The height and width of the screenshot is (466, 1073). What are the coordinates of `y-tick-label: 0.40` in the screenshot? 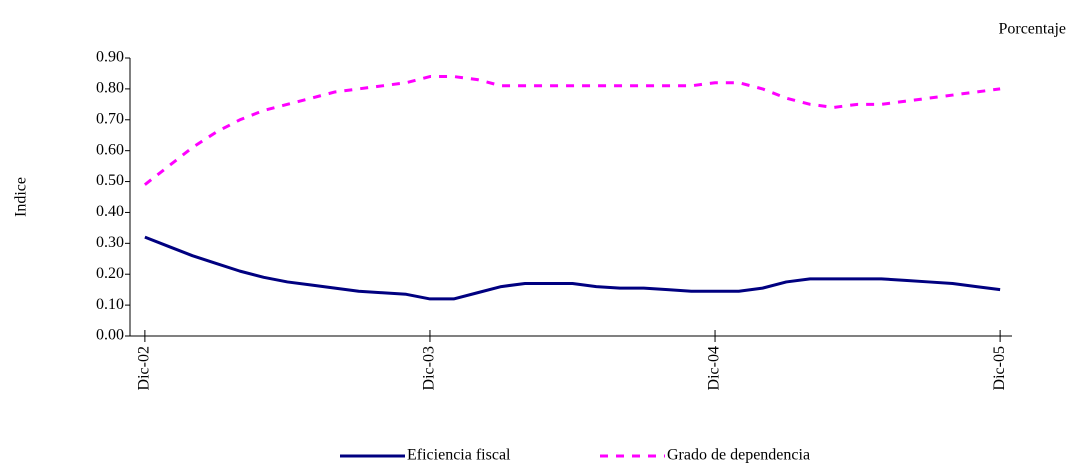 It's located at (110, 211).